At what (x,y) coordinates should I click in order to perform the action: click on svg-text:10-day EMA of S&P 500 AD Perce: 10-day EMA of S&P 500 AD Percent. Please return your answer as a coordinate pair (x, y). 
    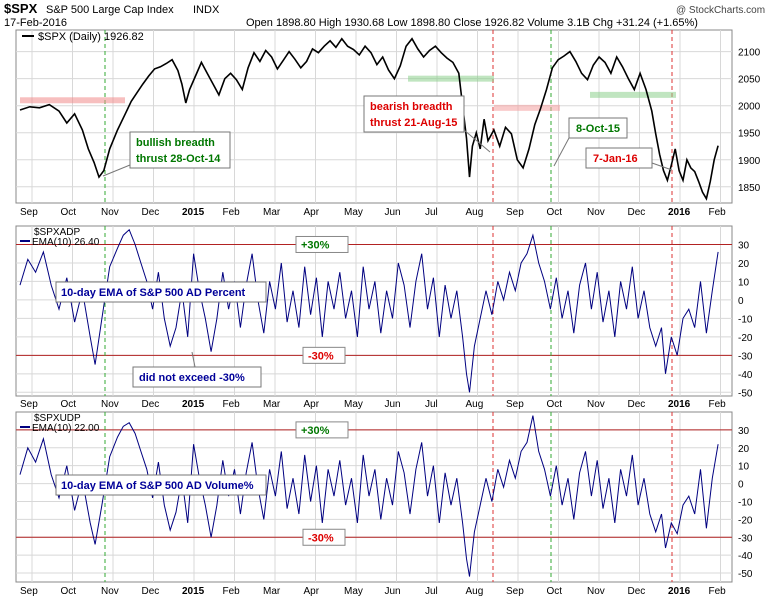
    Looking at the image, I should click on (153, 293).